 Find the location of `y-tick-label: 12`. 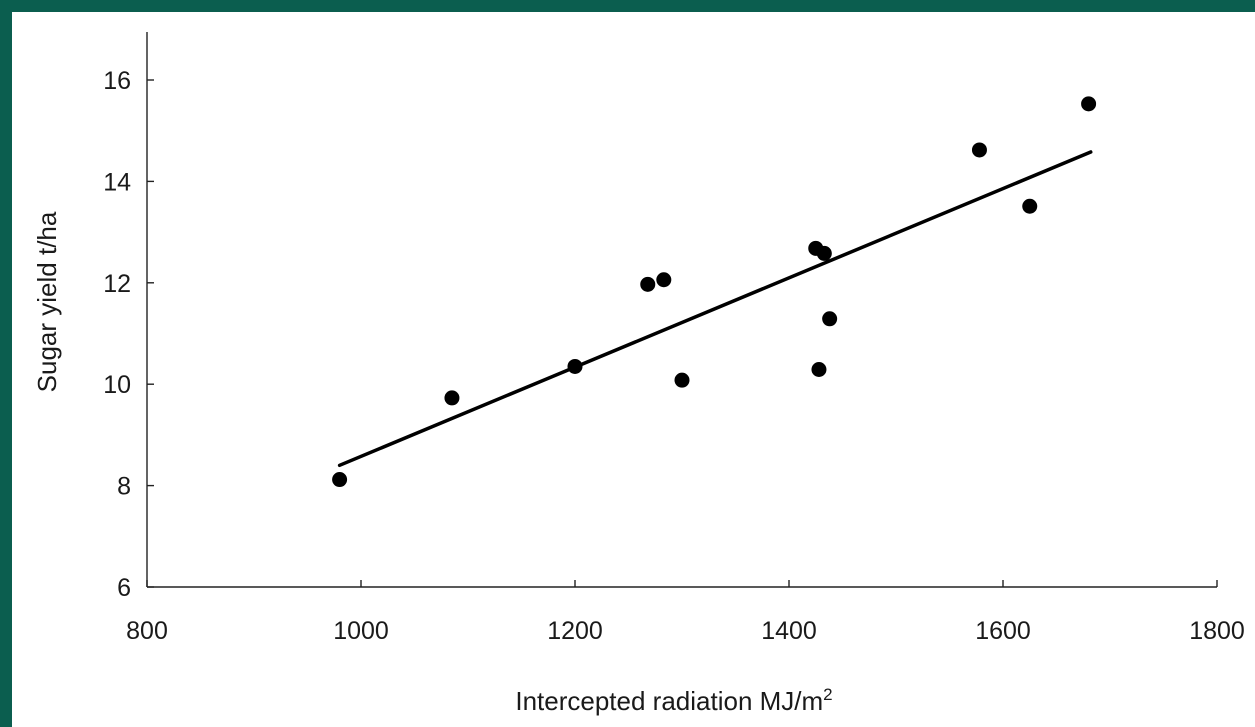

y-tick-label: 12 is located at coordinates (117, 284).